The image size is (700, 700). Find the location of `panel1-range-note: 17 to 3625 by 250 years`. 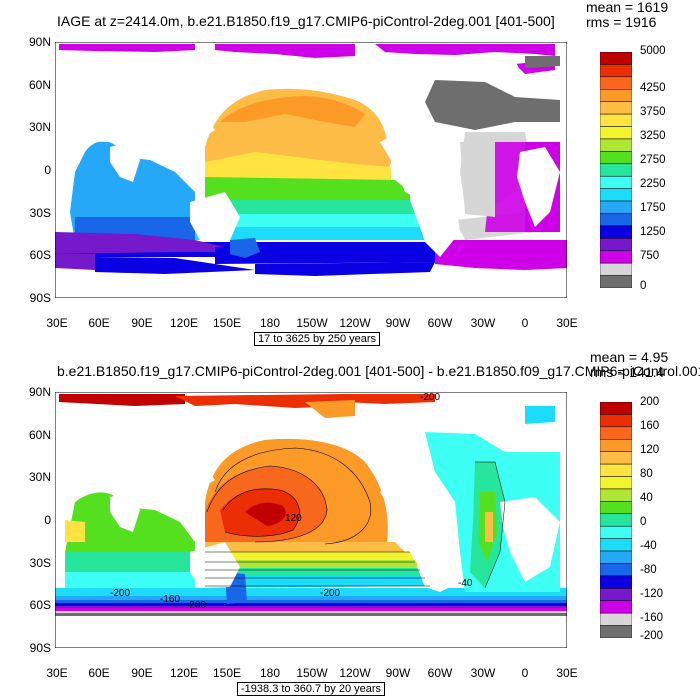

panel1-range-note: 17 to 3625 by 250 years is located at coordinates (317, 339).